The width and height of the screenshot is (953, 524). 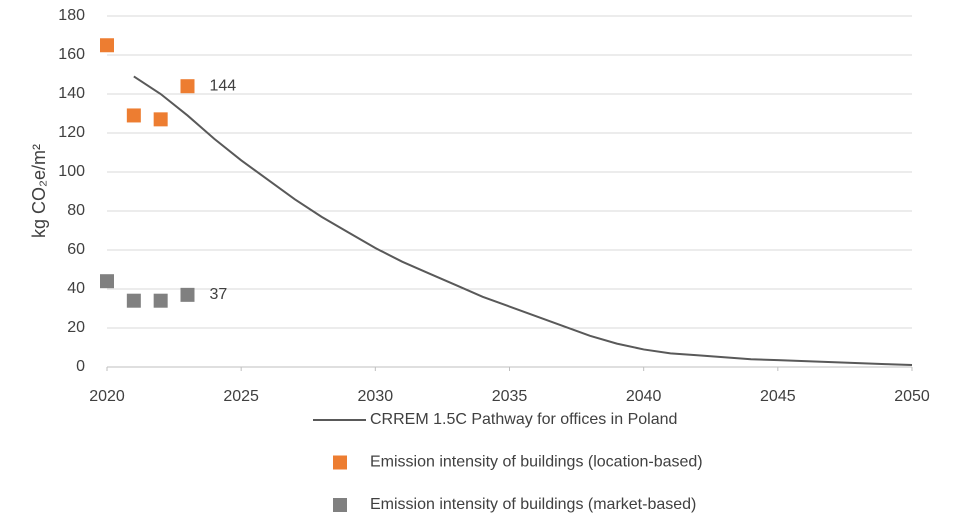 What do you see at coordinates (778, 396) in the screenshot?
I see `x-tick-label: 2045` at bounding box center [778, 396].